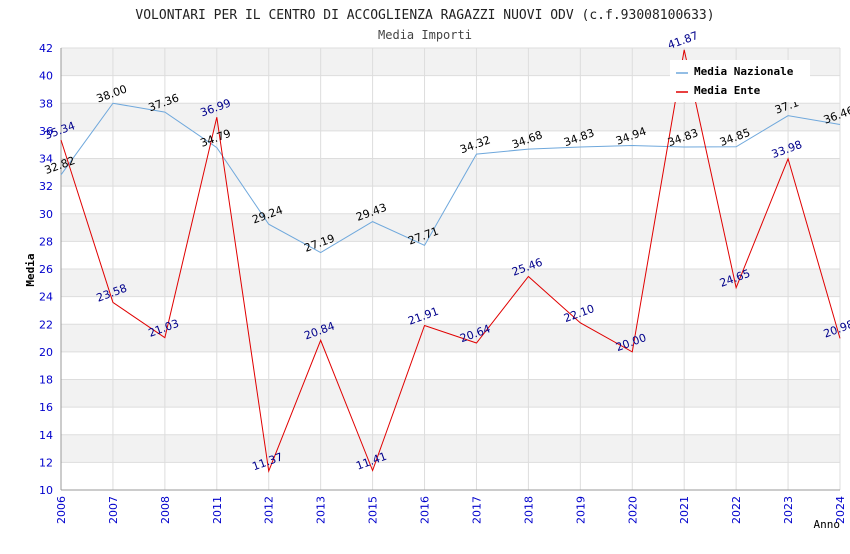 Image resolution: width=850 pixels, height=554 pixels. I want to click on y-tick-label: 40, so click(46, 76).